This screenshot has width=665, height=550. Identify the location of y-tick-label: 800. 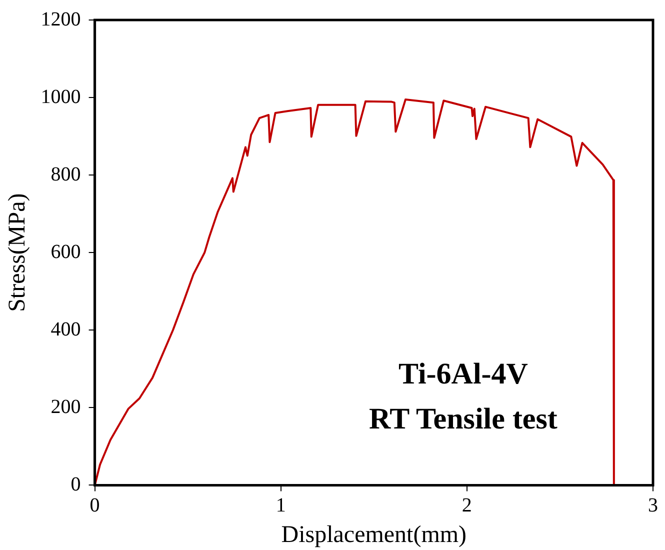
(65, 174).